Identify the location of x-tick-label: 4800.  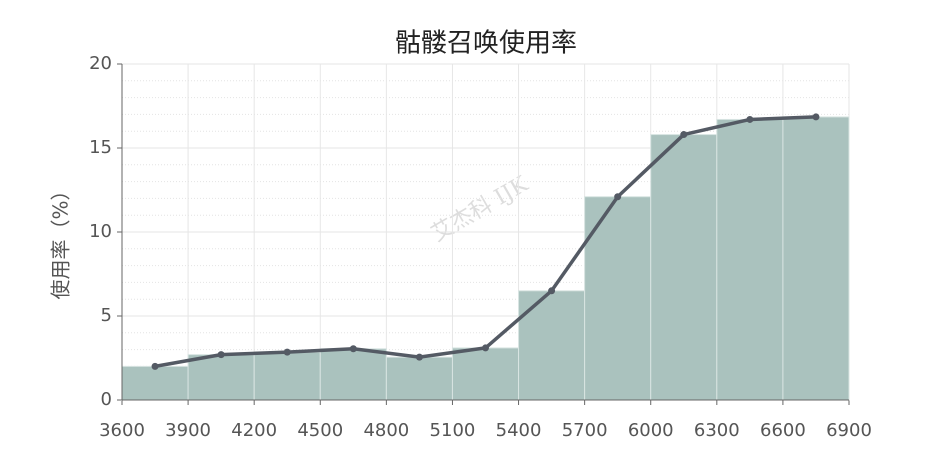
(386, 430).